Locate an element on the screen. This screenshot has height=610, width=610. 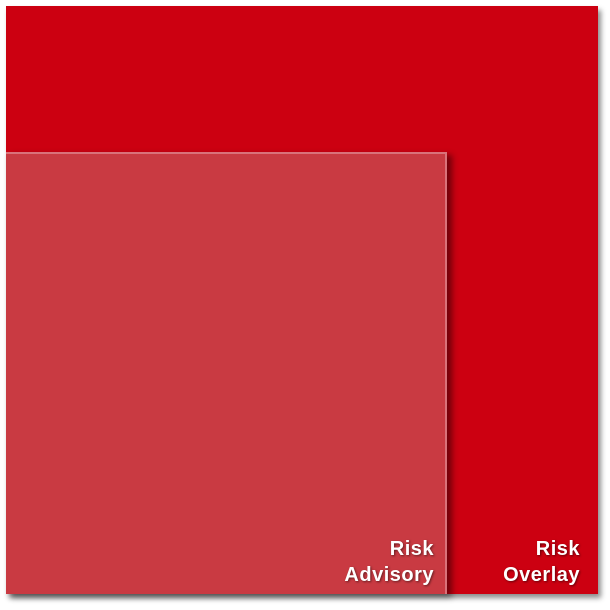
risk-advisory-label-line2: Advisory is located at coordinates (389, 575).